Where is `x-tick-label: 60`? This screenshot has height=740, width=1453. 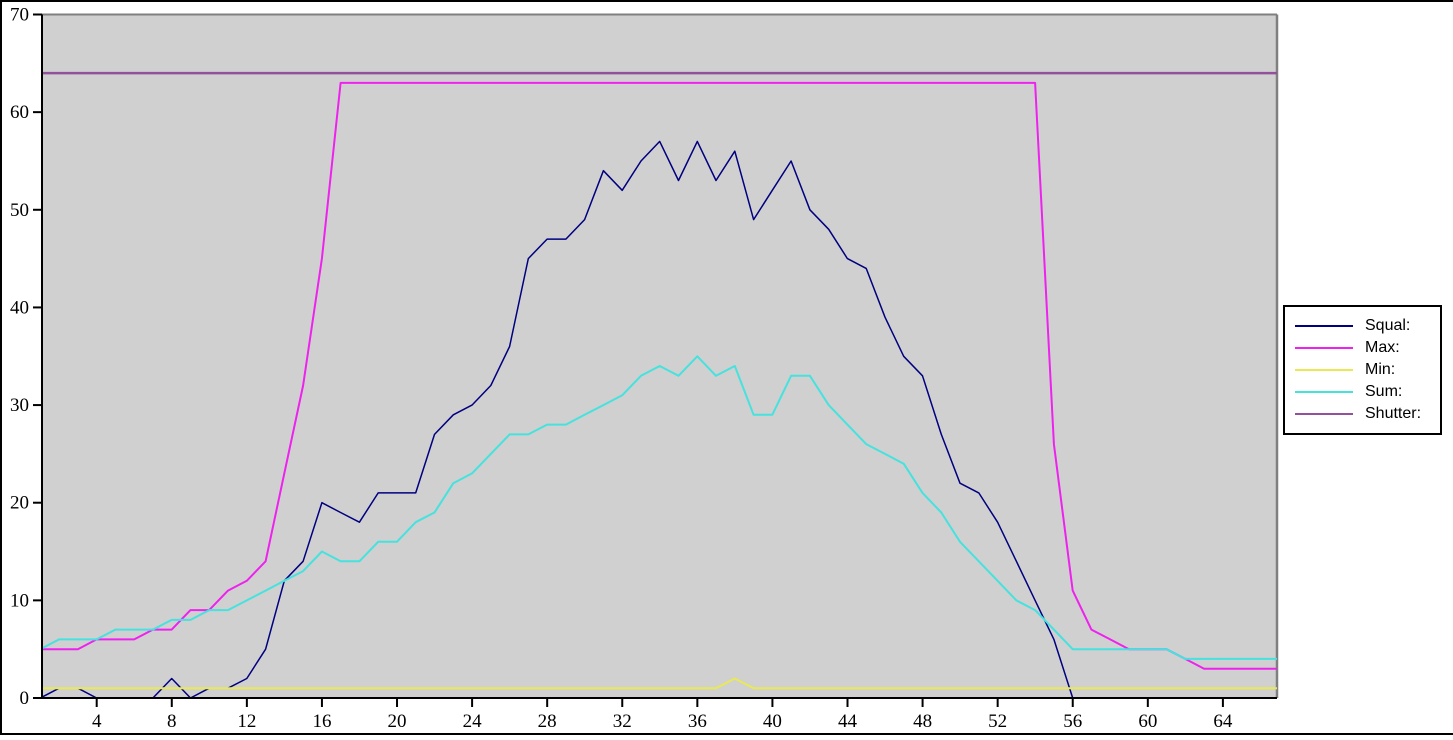
x-tick-label: 60 is located at coordinates (1147, 721).